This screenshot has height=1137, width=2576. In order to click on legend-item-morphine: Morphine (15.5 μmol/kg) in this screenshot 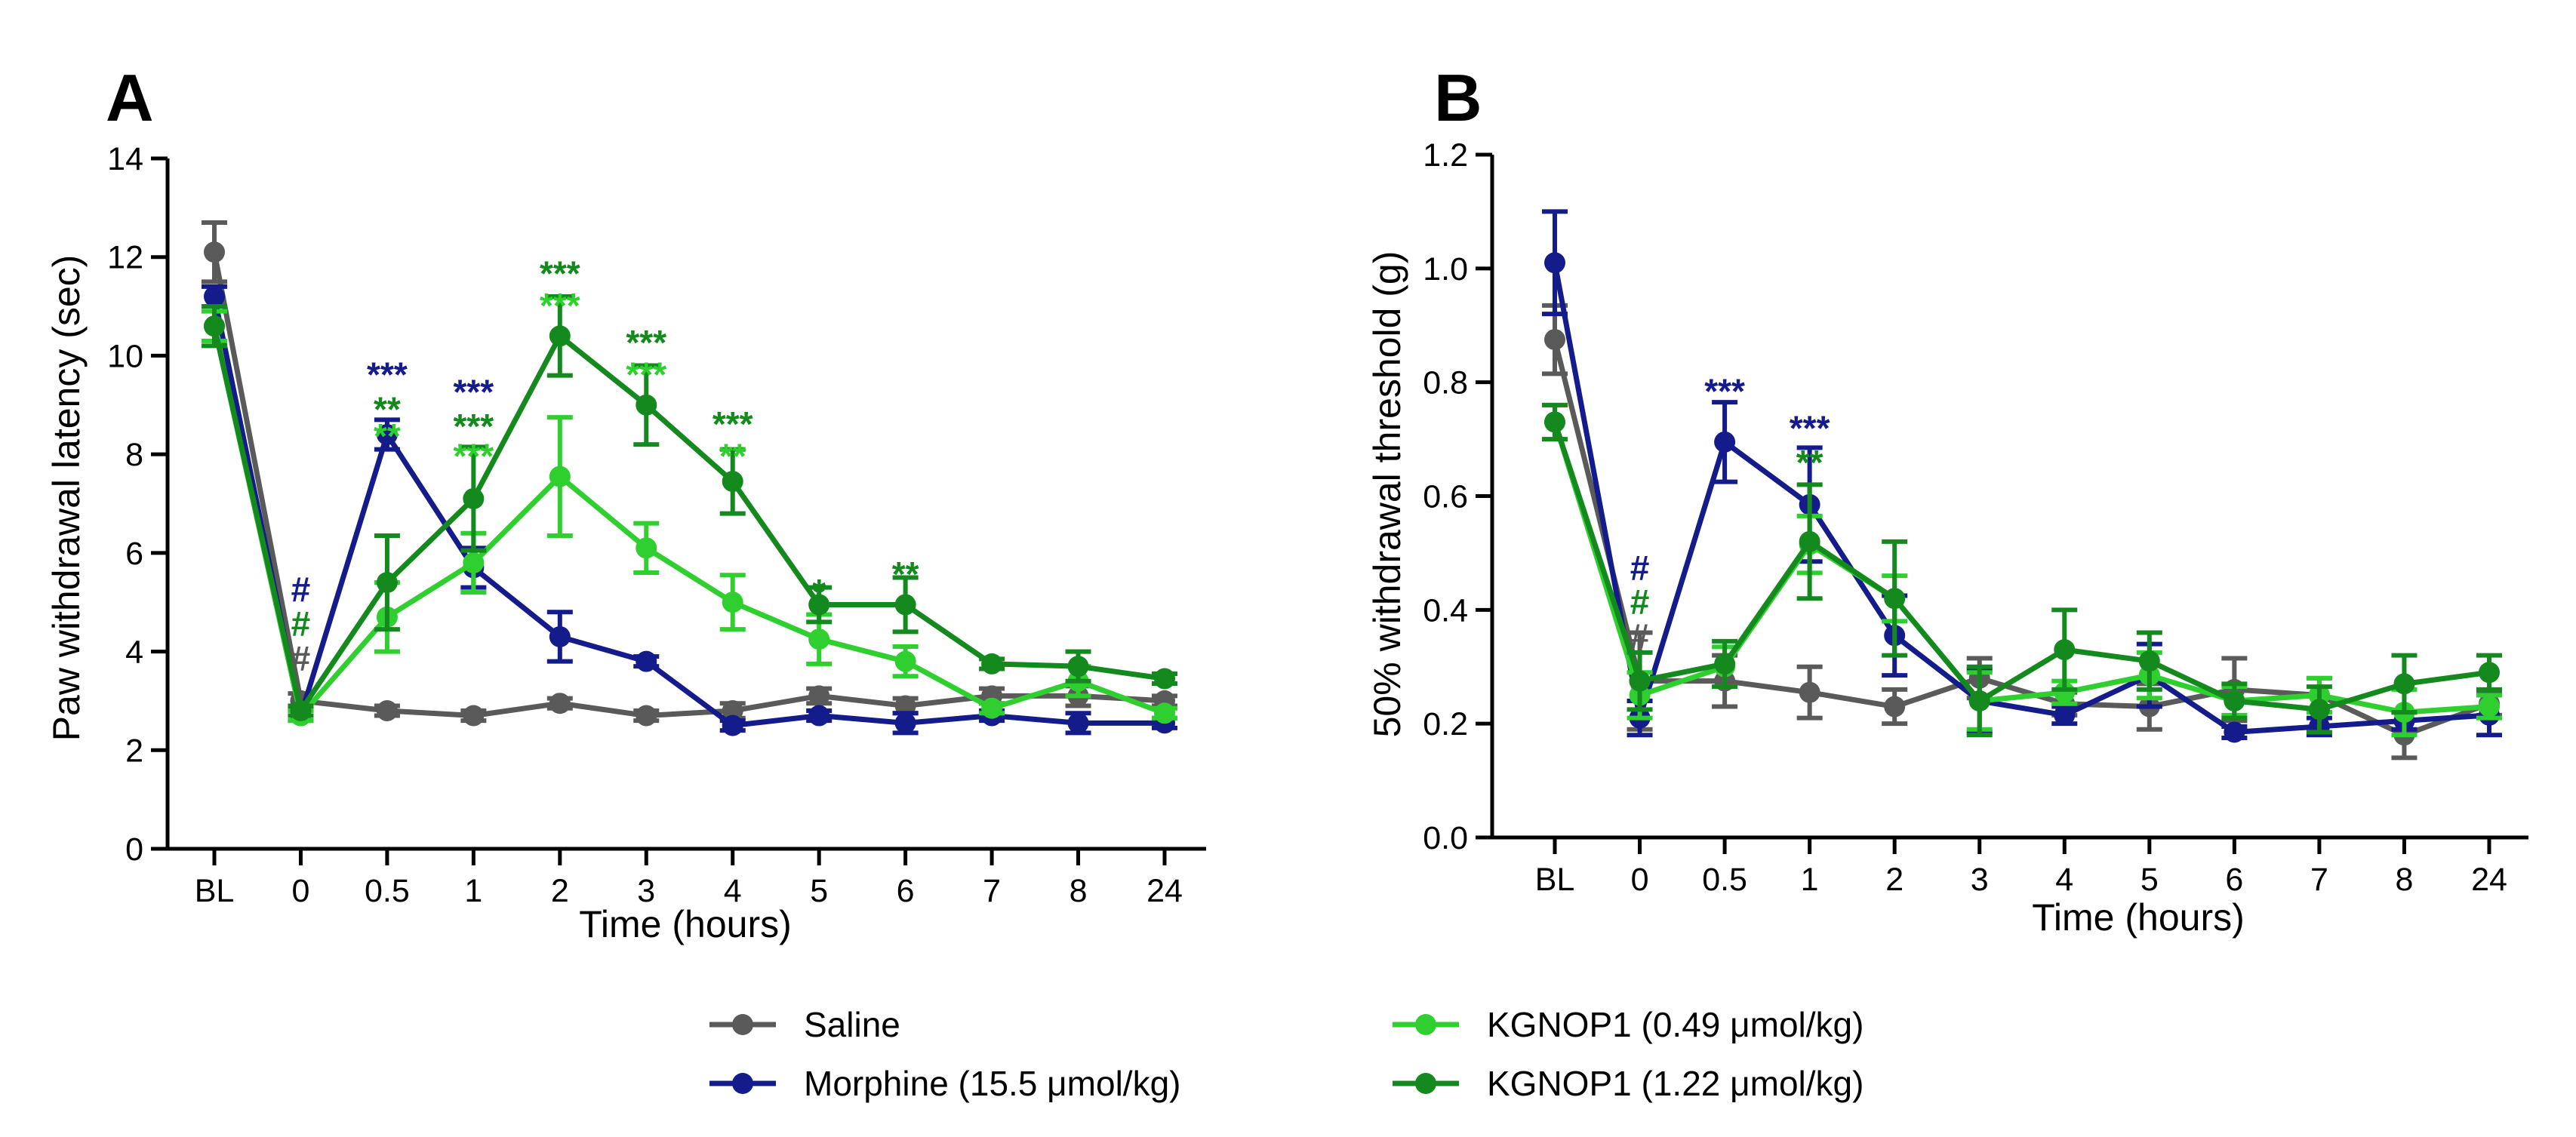, I will do `click(945, 1083)`.